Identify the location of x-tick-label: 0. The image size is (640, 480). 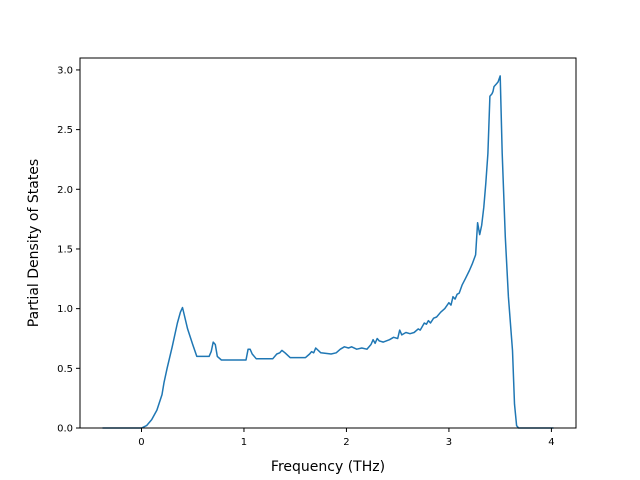
(141, 442).